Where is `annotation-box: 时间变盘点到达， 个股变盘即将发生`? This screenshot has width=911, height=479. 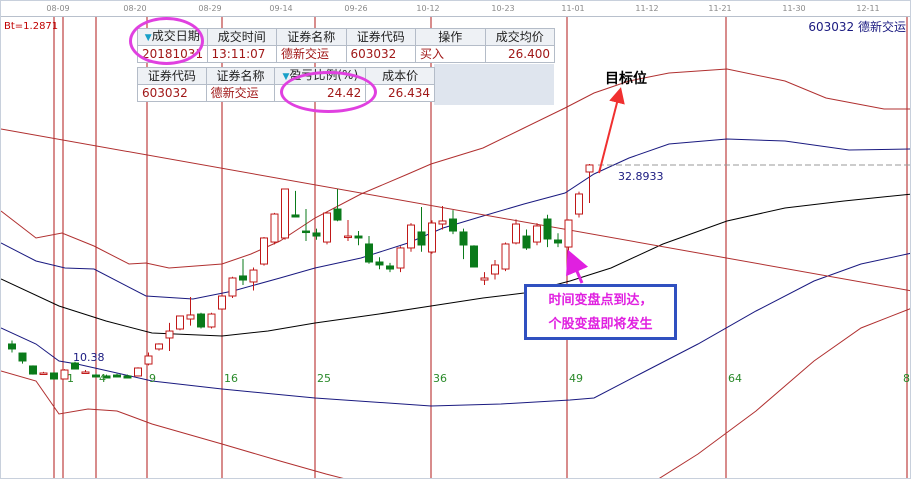 annotation-box: 时间变盘点到达， 个股变盘即将发生 is located at coordinates (600, 312).